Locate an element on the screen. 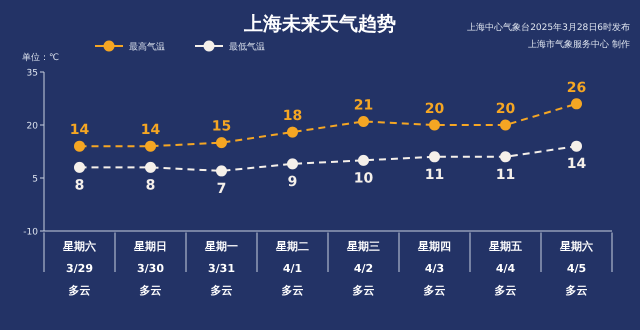 This screenshot has height=330, width=640. legend-label: 最低气温 is located at coordinates (247, 47).